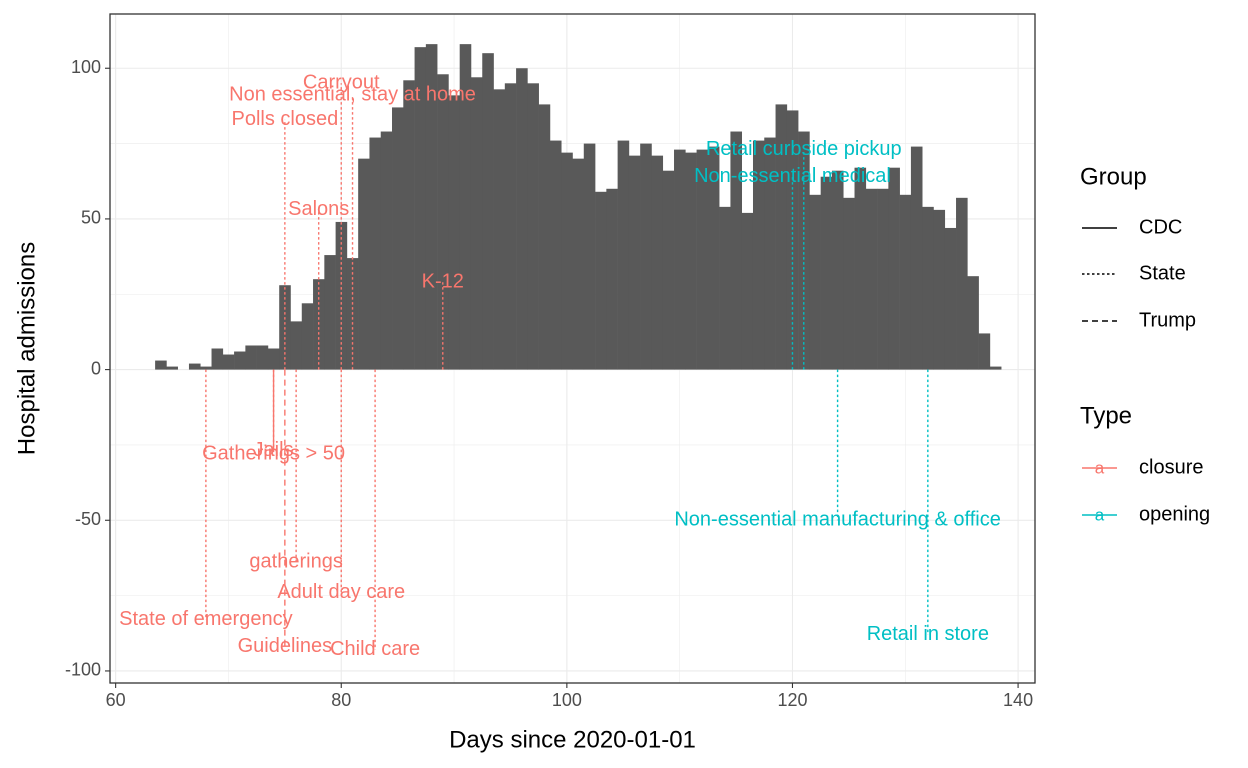 The image size is (1248, 768). Describe the element at coordinates (341, 592) in the screenshot. I see `event-label: Adult day care` at that location.